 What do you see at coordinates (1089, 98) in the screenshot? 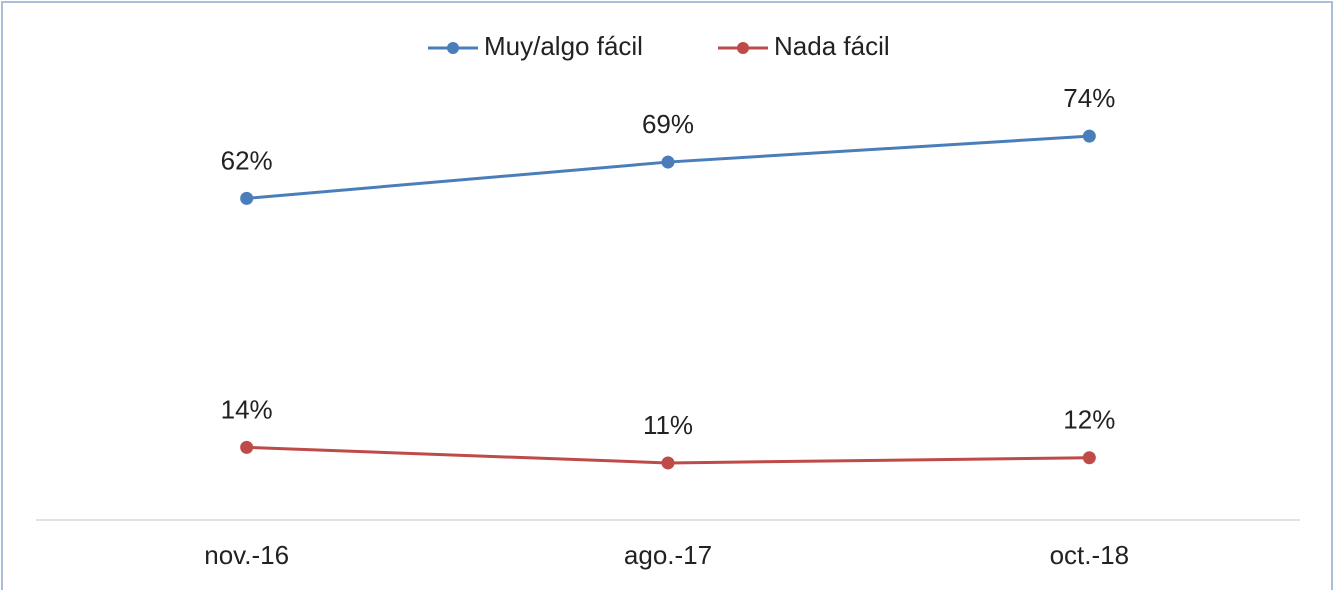
I see `data-label: 74%` at bounding box center [1089, 98].